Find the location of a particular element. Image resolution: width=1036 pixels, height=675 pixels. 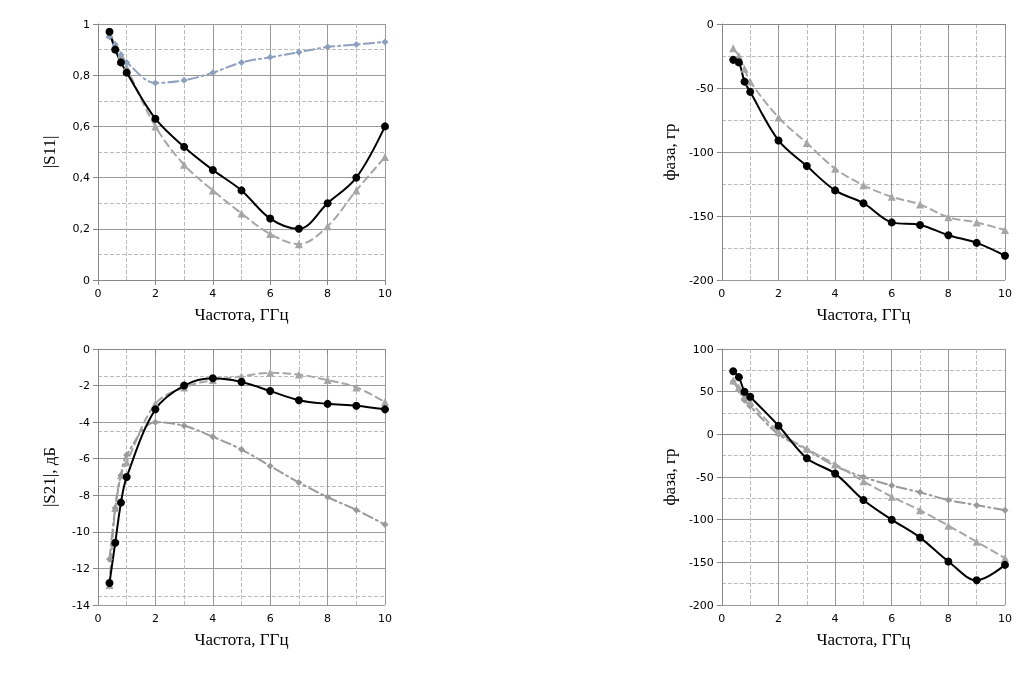

y-tick-label: -12 is located at coordinates (81, 568).